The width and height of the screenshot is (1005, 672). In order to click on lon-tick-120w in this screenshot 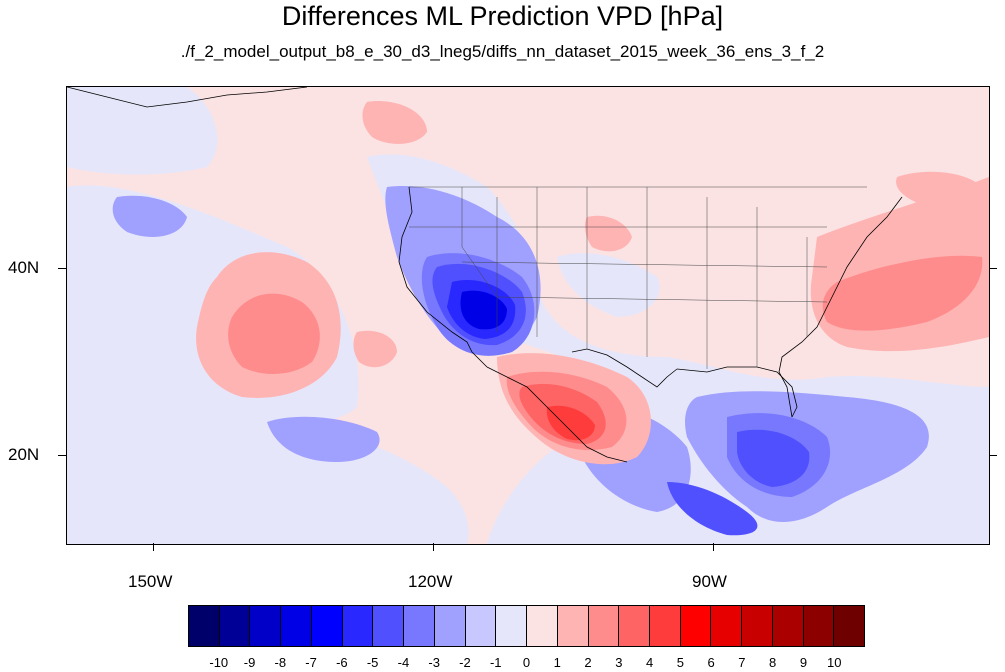, I will do `click(433, 547)`.